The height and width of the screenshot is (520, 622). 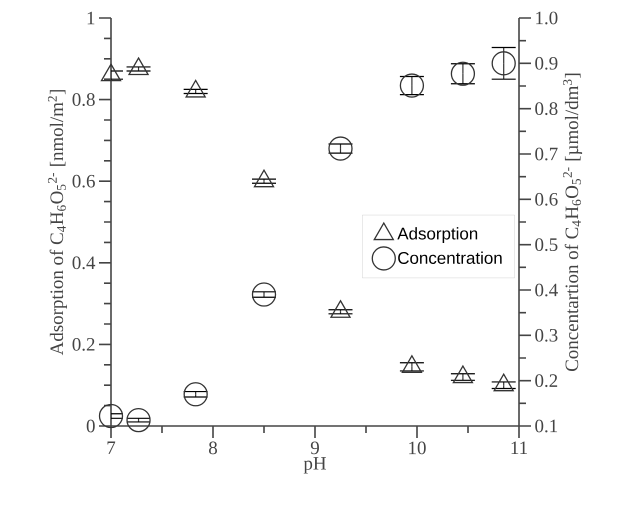 I want to click on y2-tick-label: 0.7, so click(x=546, y=154).